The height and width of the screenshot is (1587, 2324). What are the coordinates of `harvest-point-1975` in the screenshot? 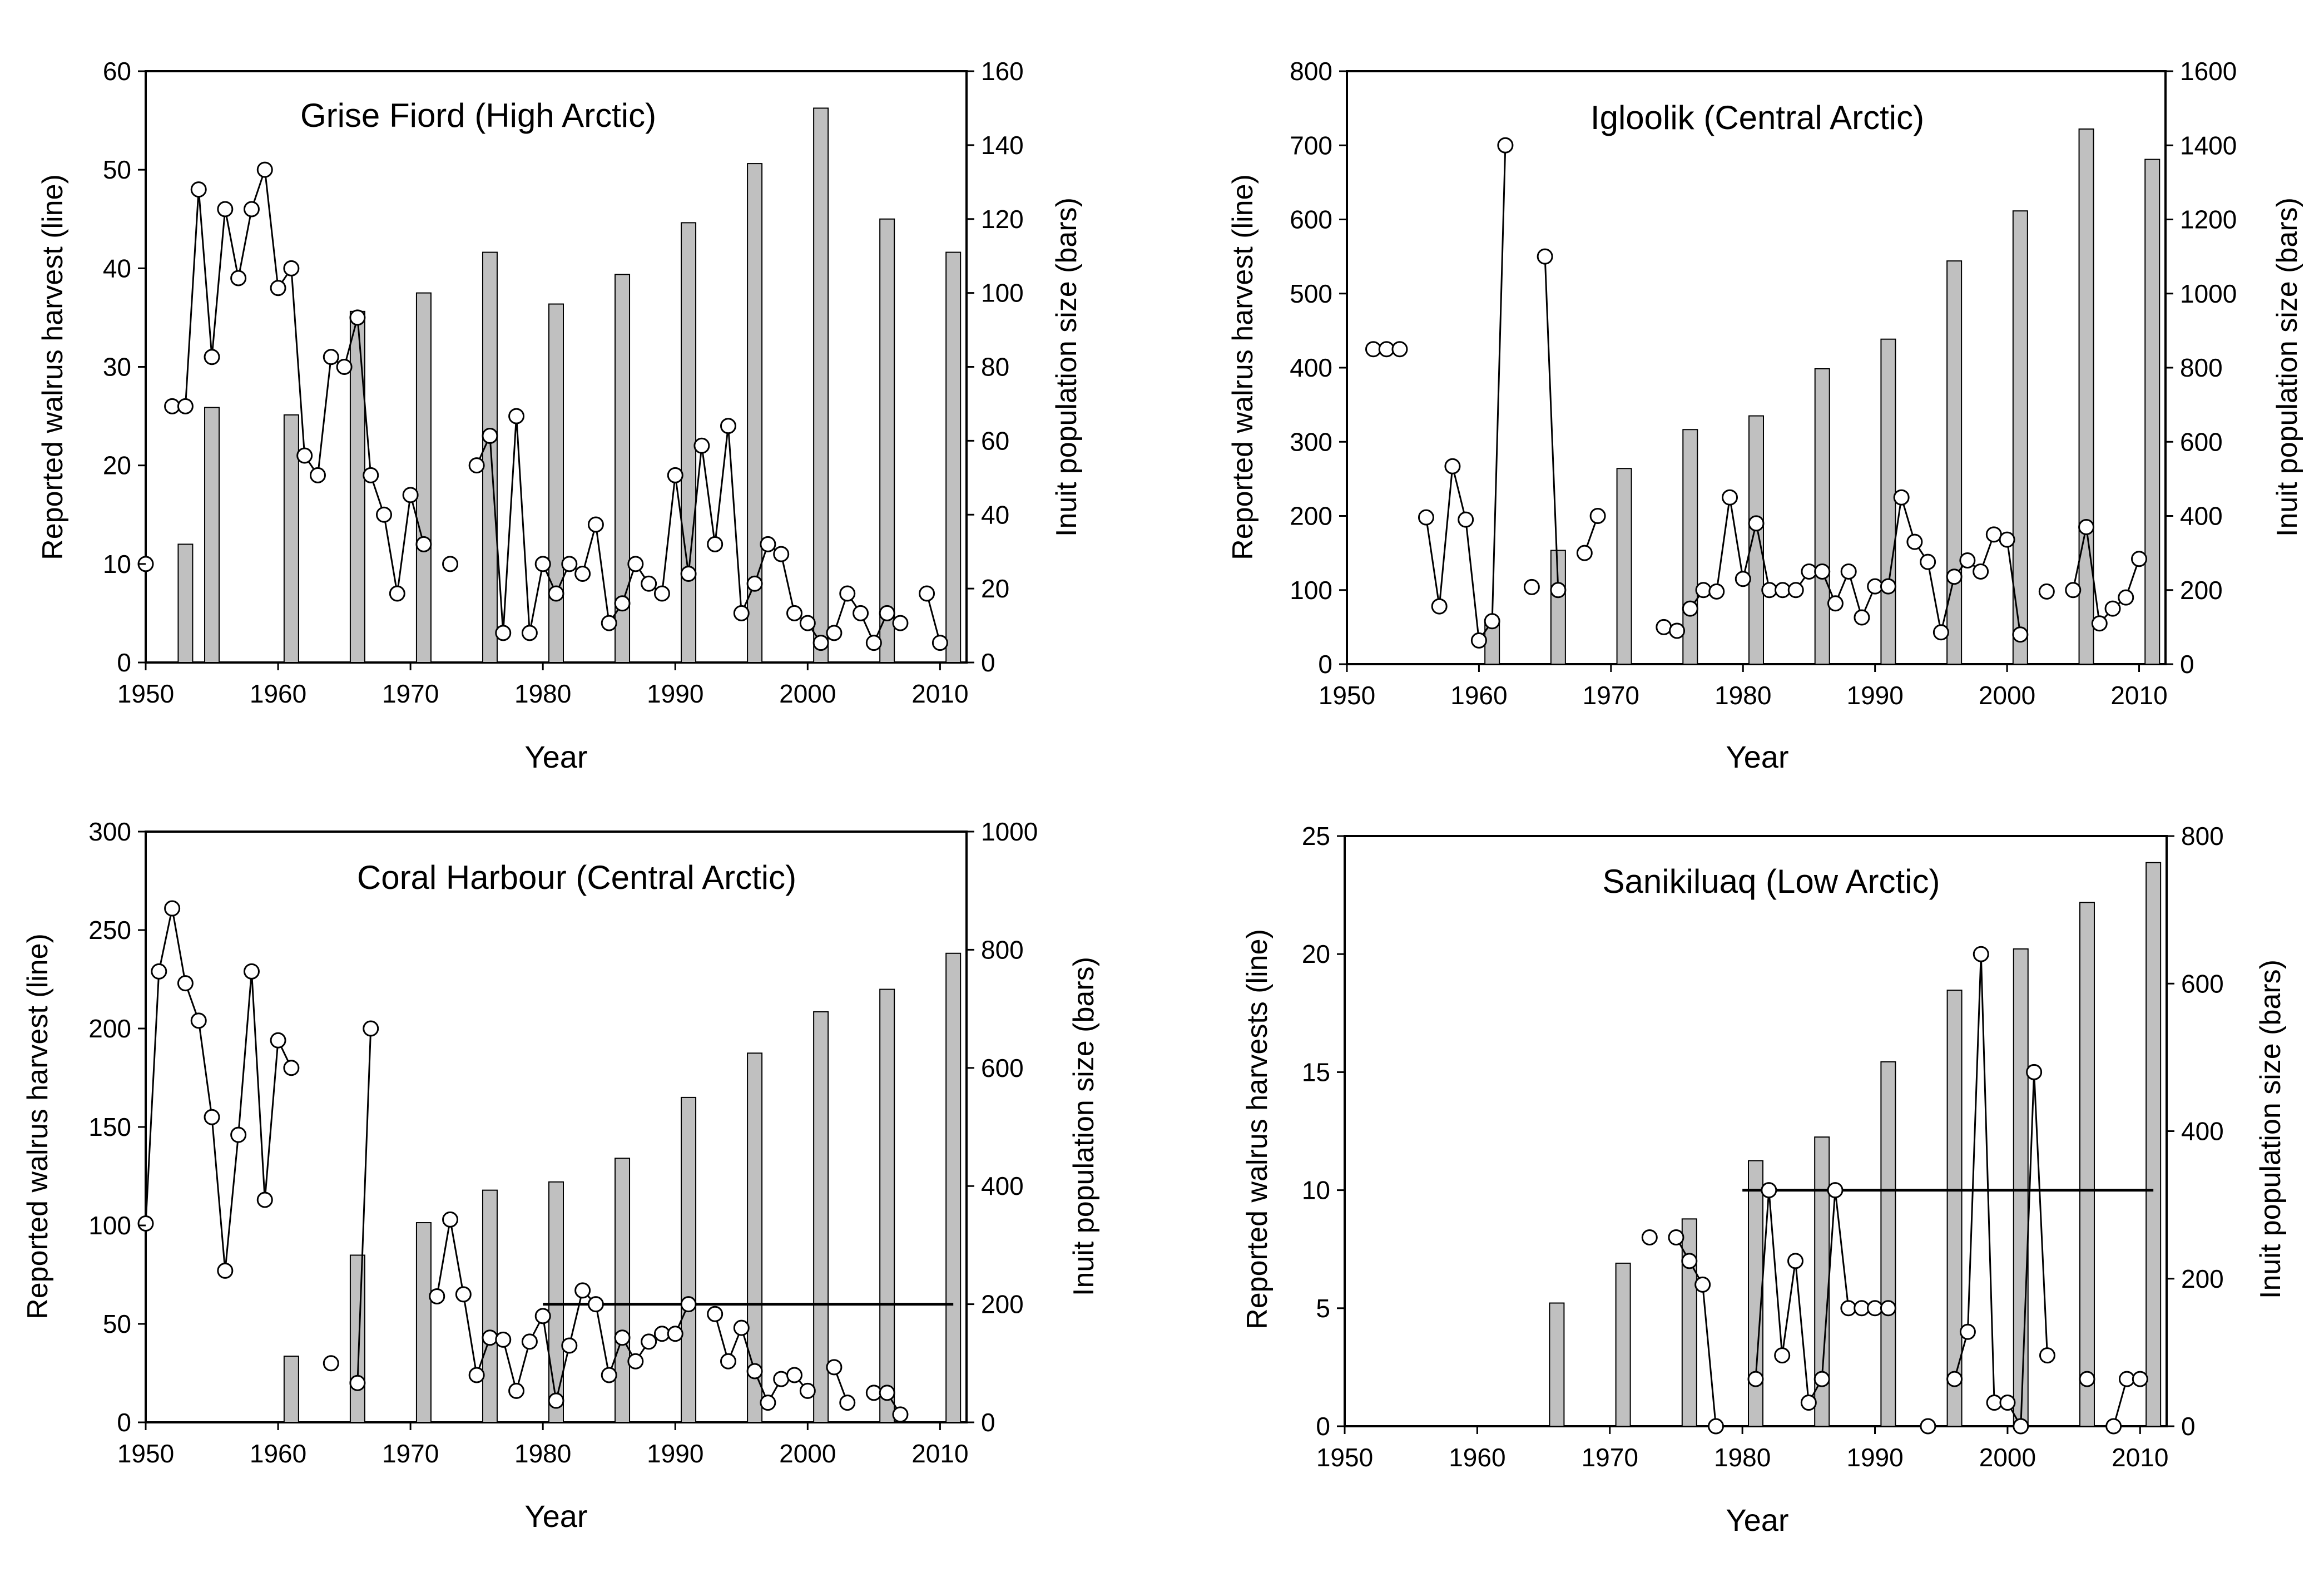 It's located at (476, 1375).